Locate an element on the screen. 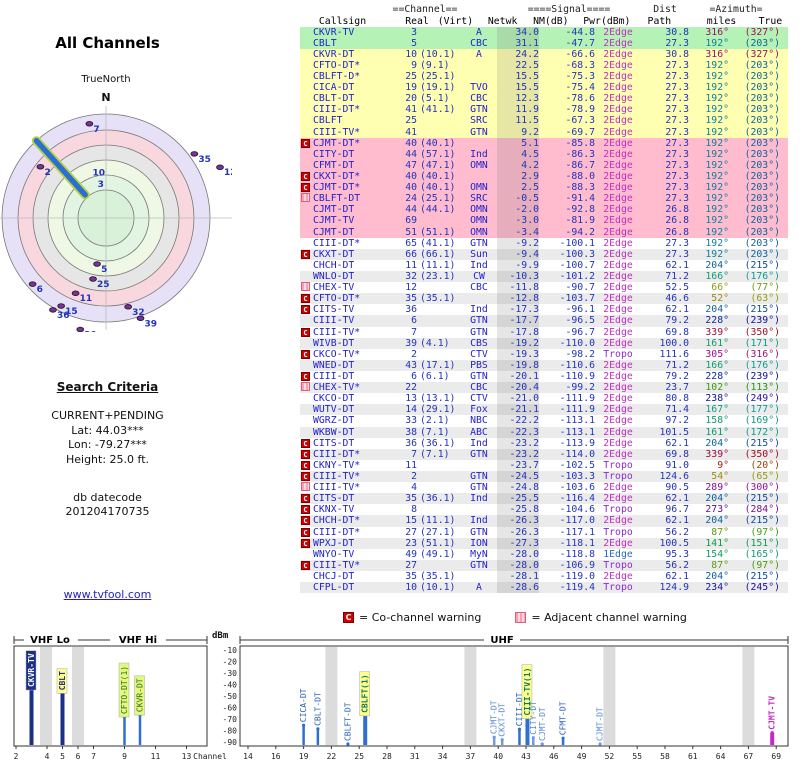 Image resolution: width=800 pixels, height=768 pixels. channel-tick-label: 2 is located at coordinates (16, 756).